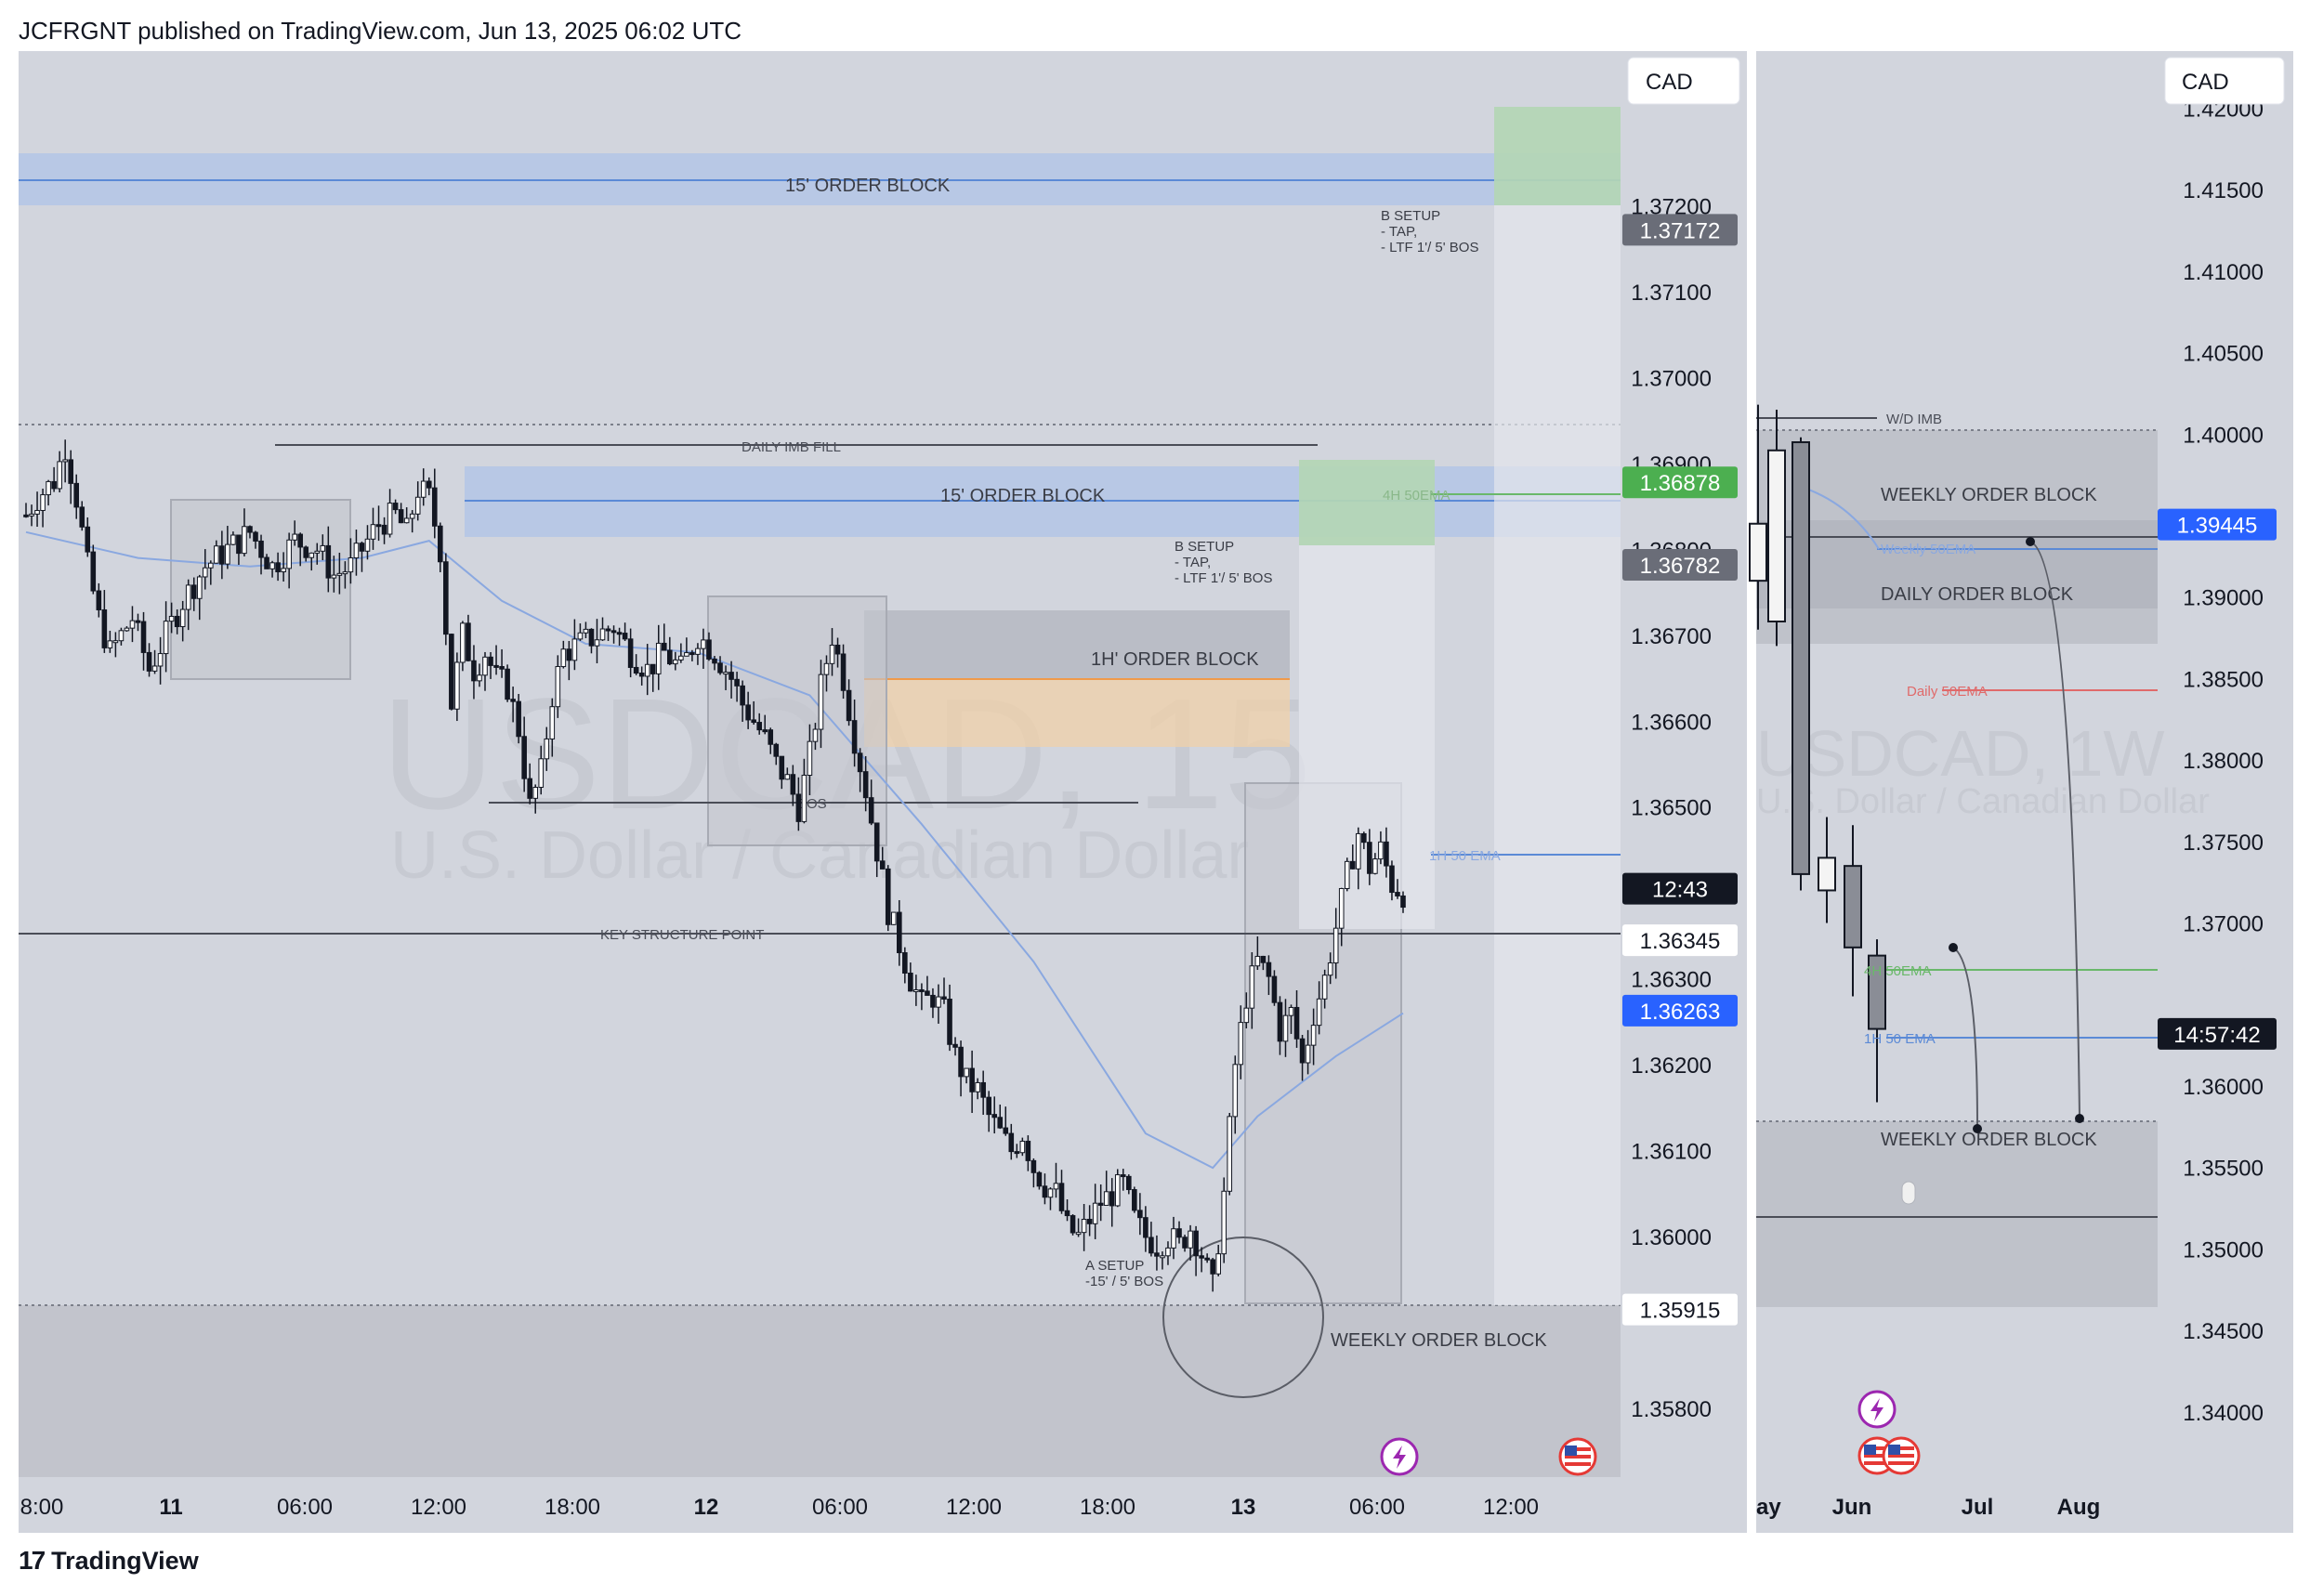 The width and height of the screenshot is (2310, 1596). Describe the element at coordinates (2223, 598) in the screenshot. I see `right-y-tick: 1.39000` at that location.